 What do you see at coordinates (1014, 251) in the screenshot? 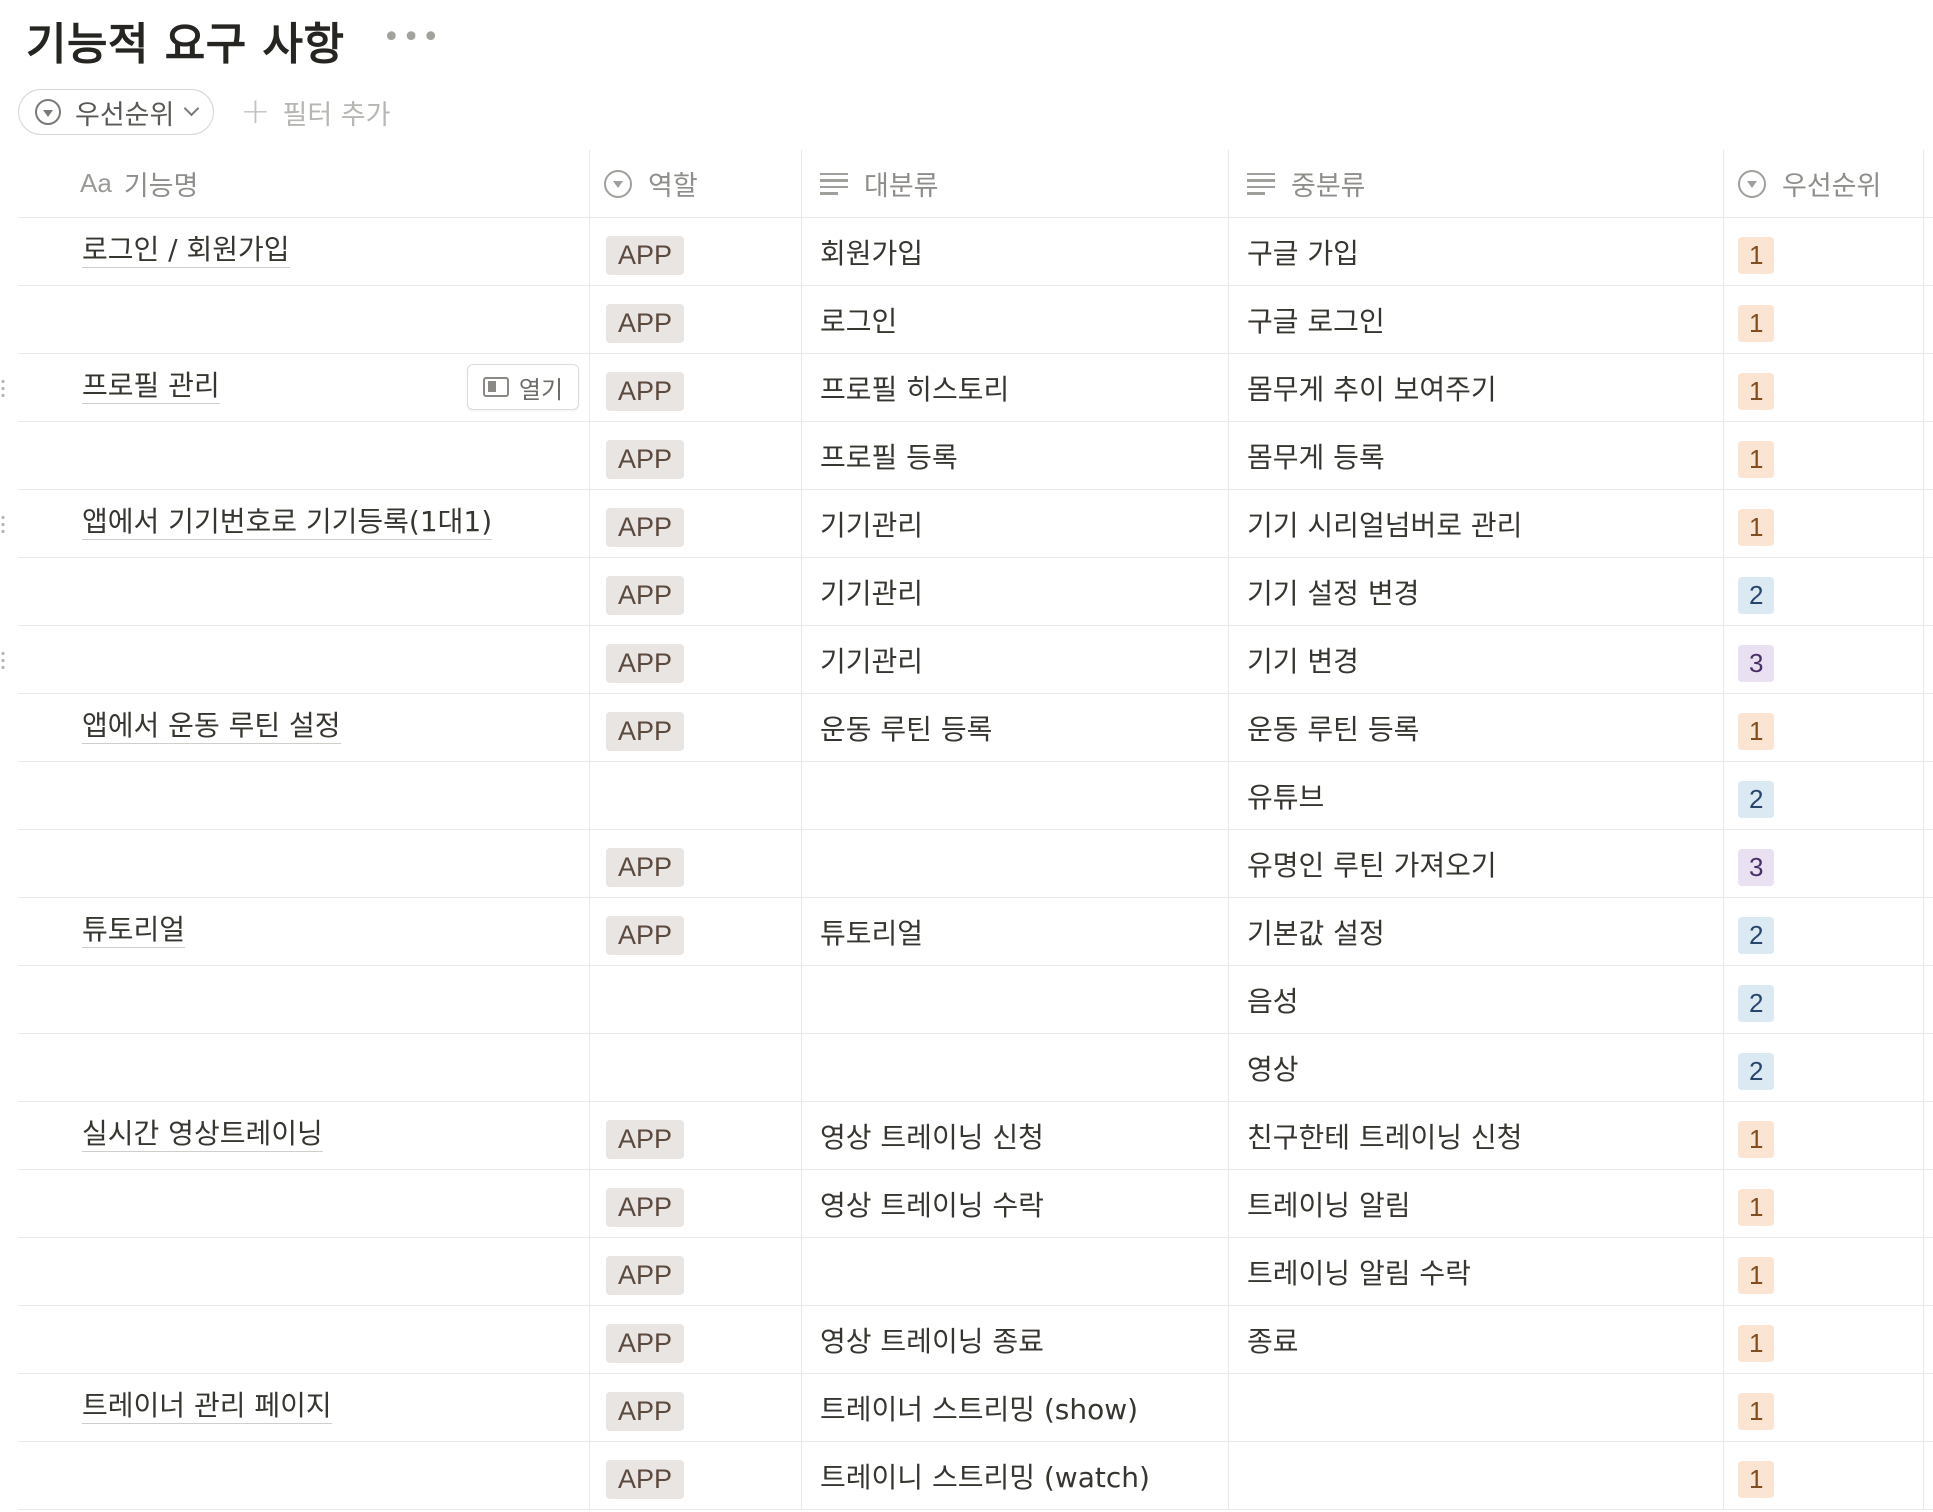
I see `cell-major: 회원가입` at bounding box center [1014, 251].